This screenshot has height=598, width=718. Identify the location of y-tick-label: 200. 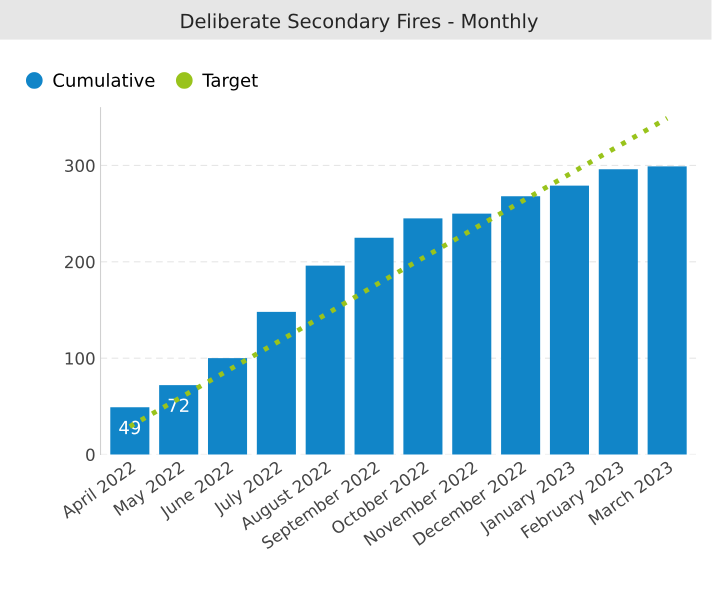
(80, 262).